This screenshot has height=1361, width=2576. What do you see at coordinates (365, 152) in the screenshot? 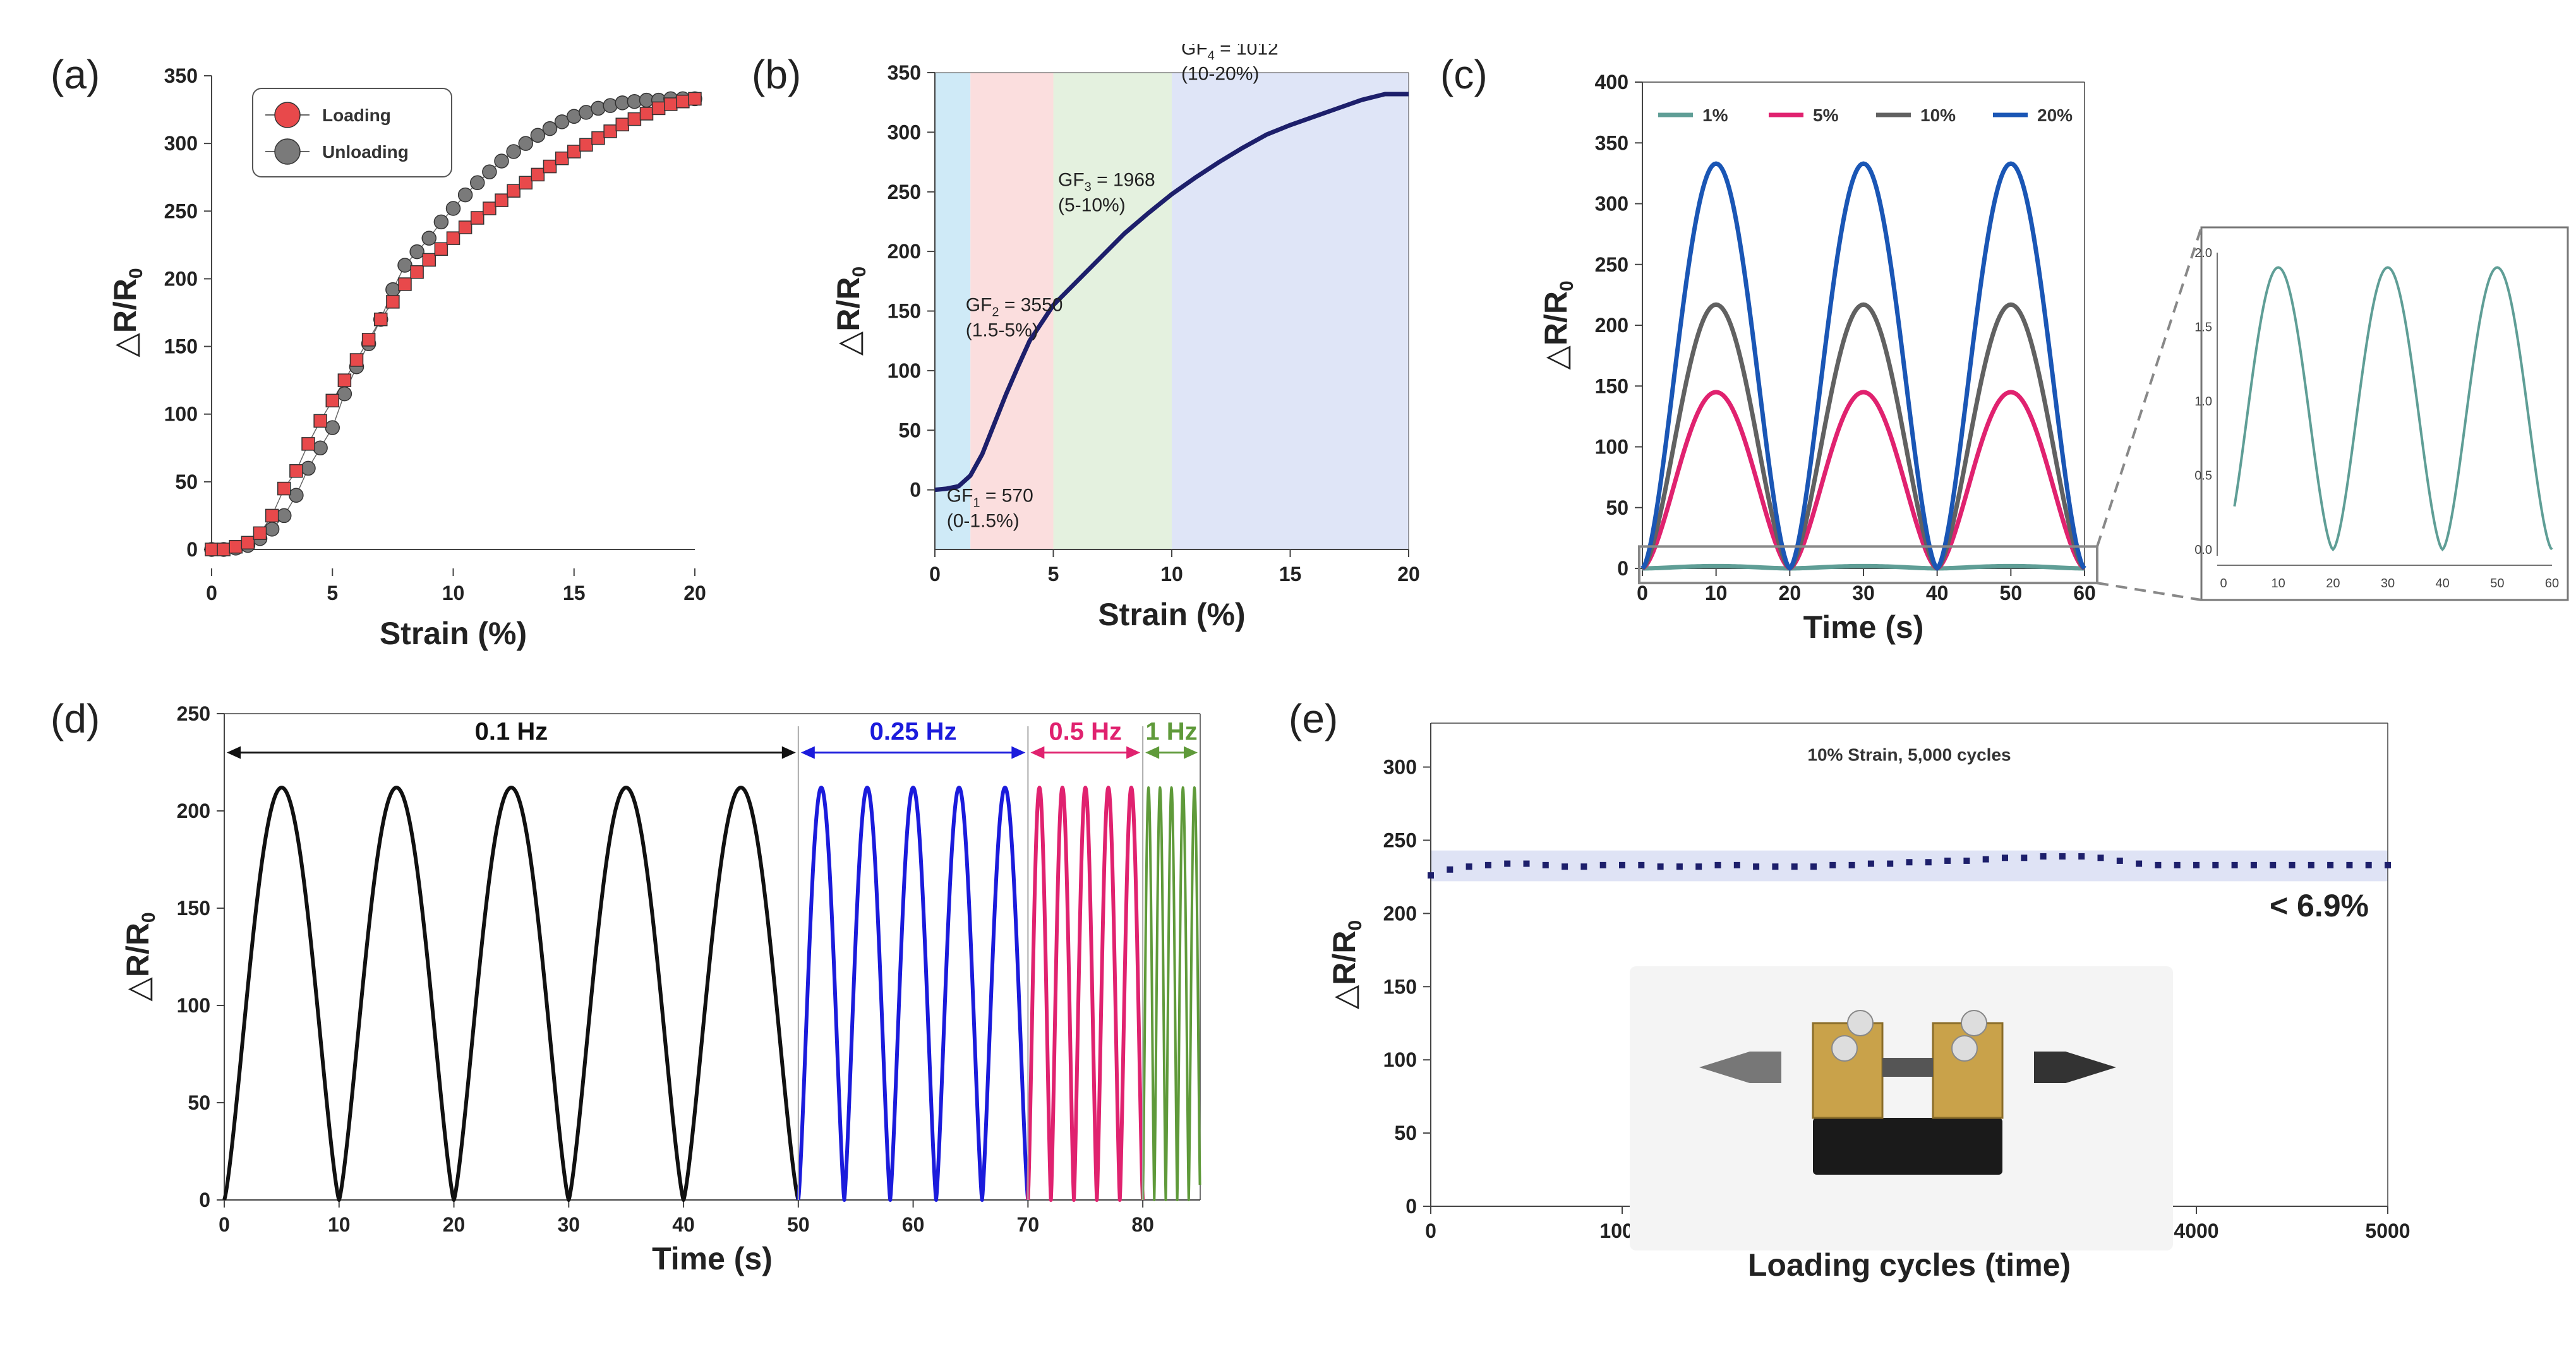
I see `legend-label-unloading: Unloading` at bounding box center [365, 152].